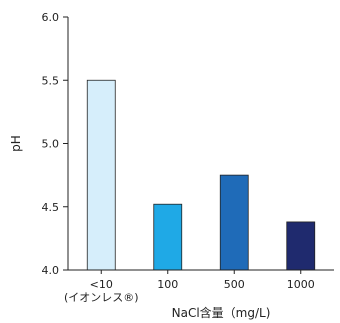  I want to click on x-axis-title: NaCl含量（mg/L), so click(221, 312).